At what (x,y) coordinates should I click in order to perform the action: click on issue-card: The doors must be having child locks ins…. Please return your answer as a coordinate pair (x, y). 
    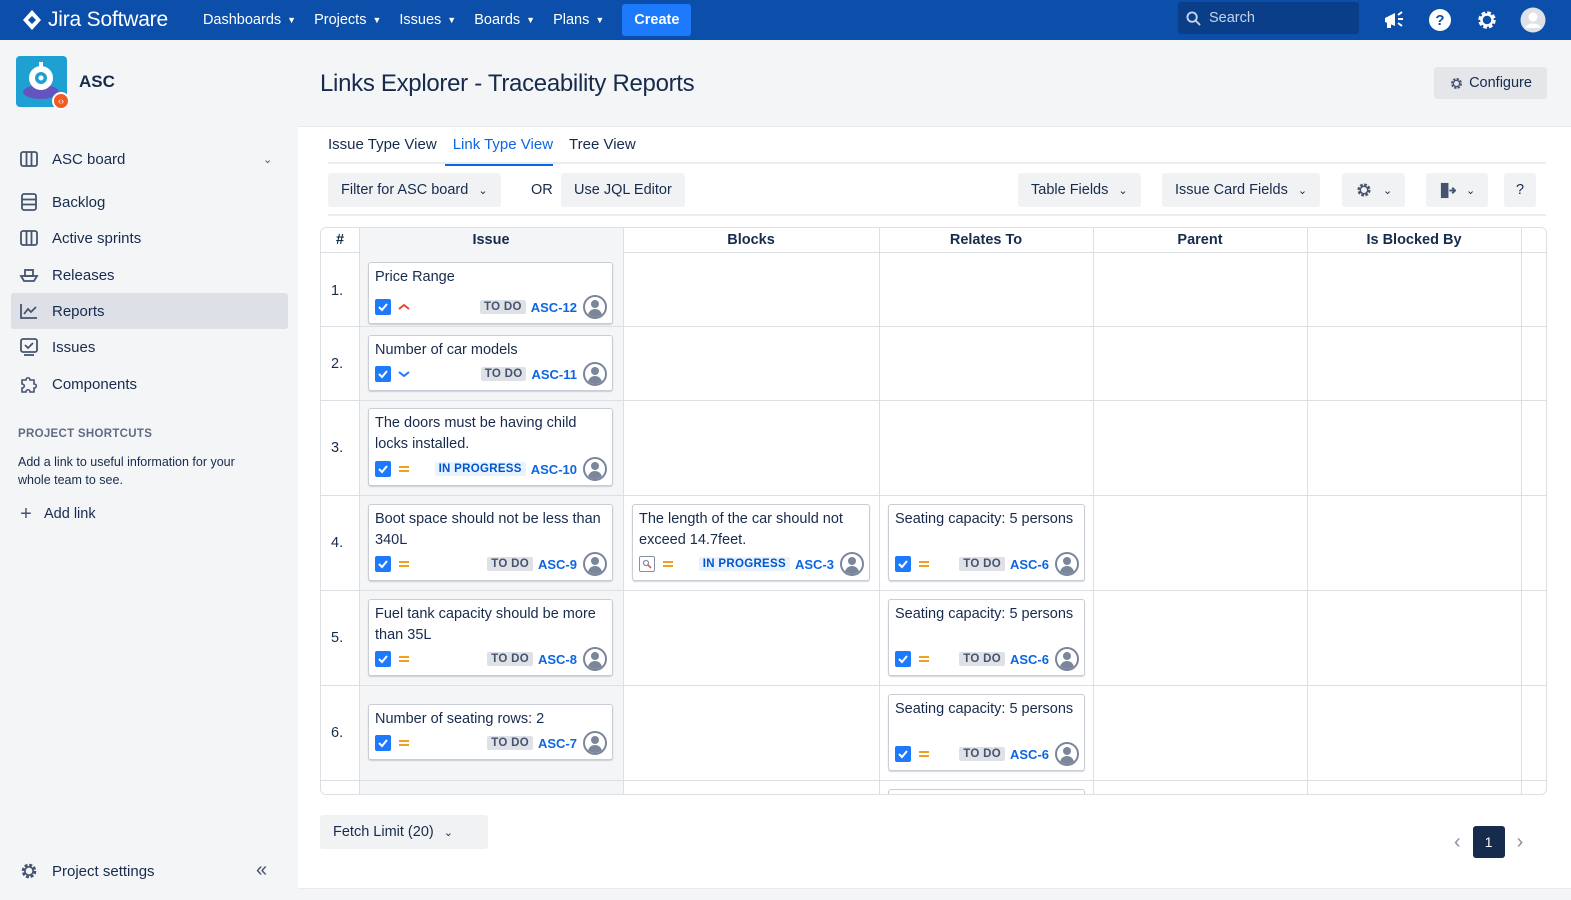
    Looking at the image, I should click on (490, 447).